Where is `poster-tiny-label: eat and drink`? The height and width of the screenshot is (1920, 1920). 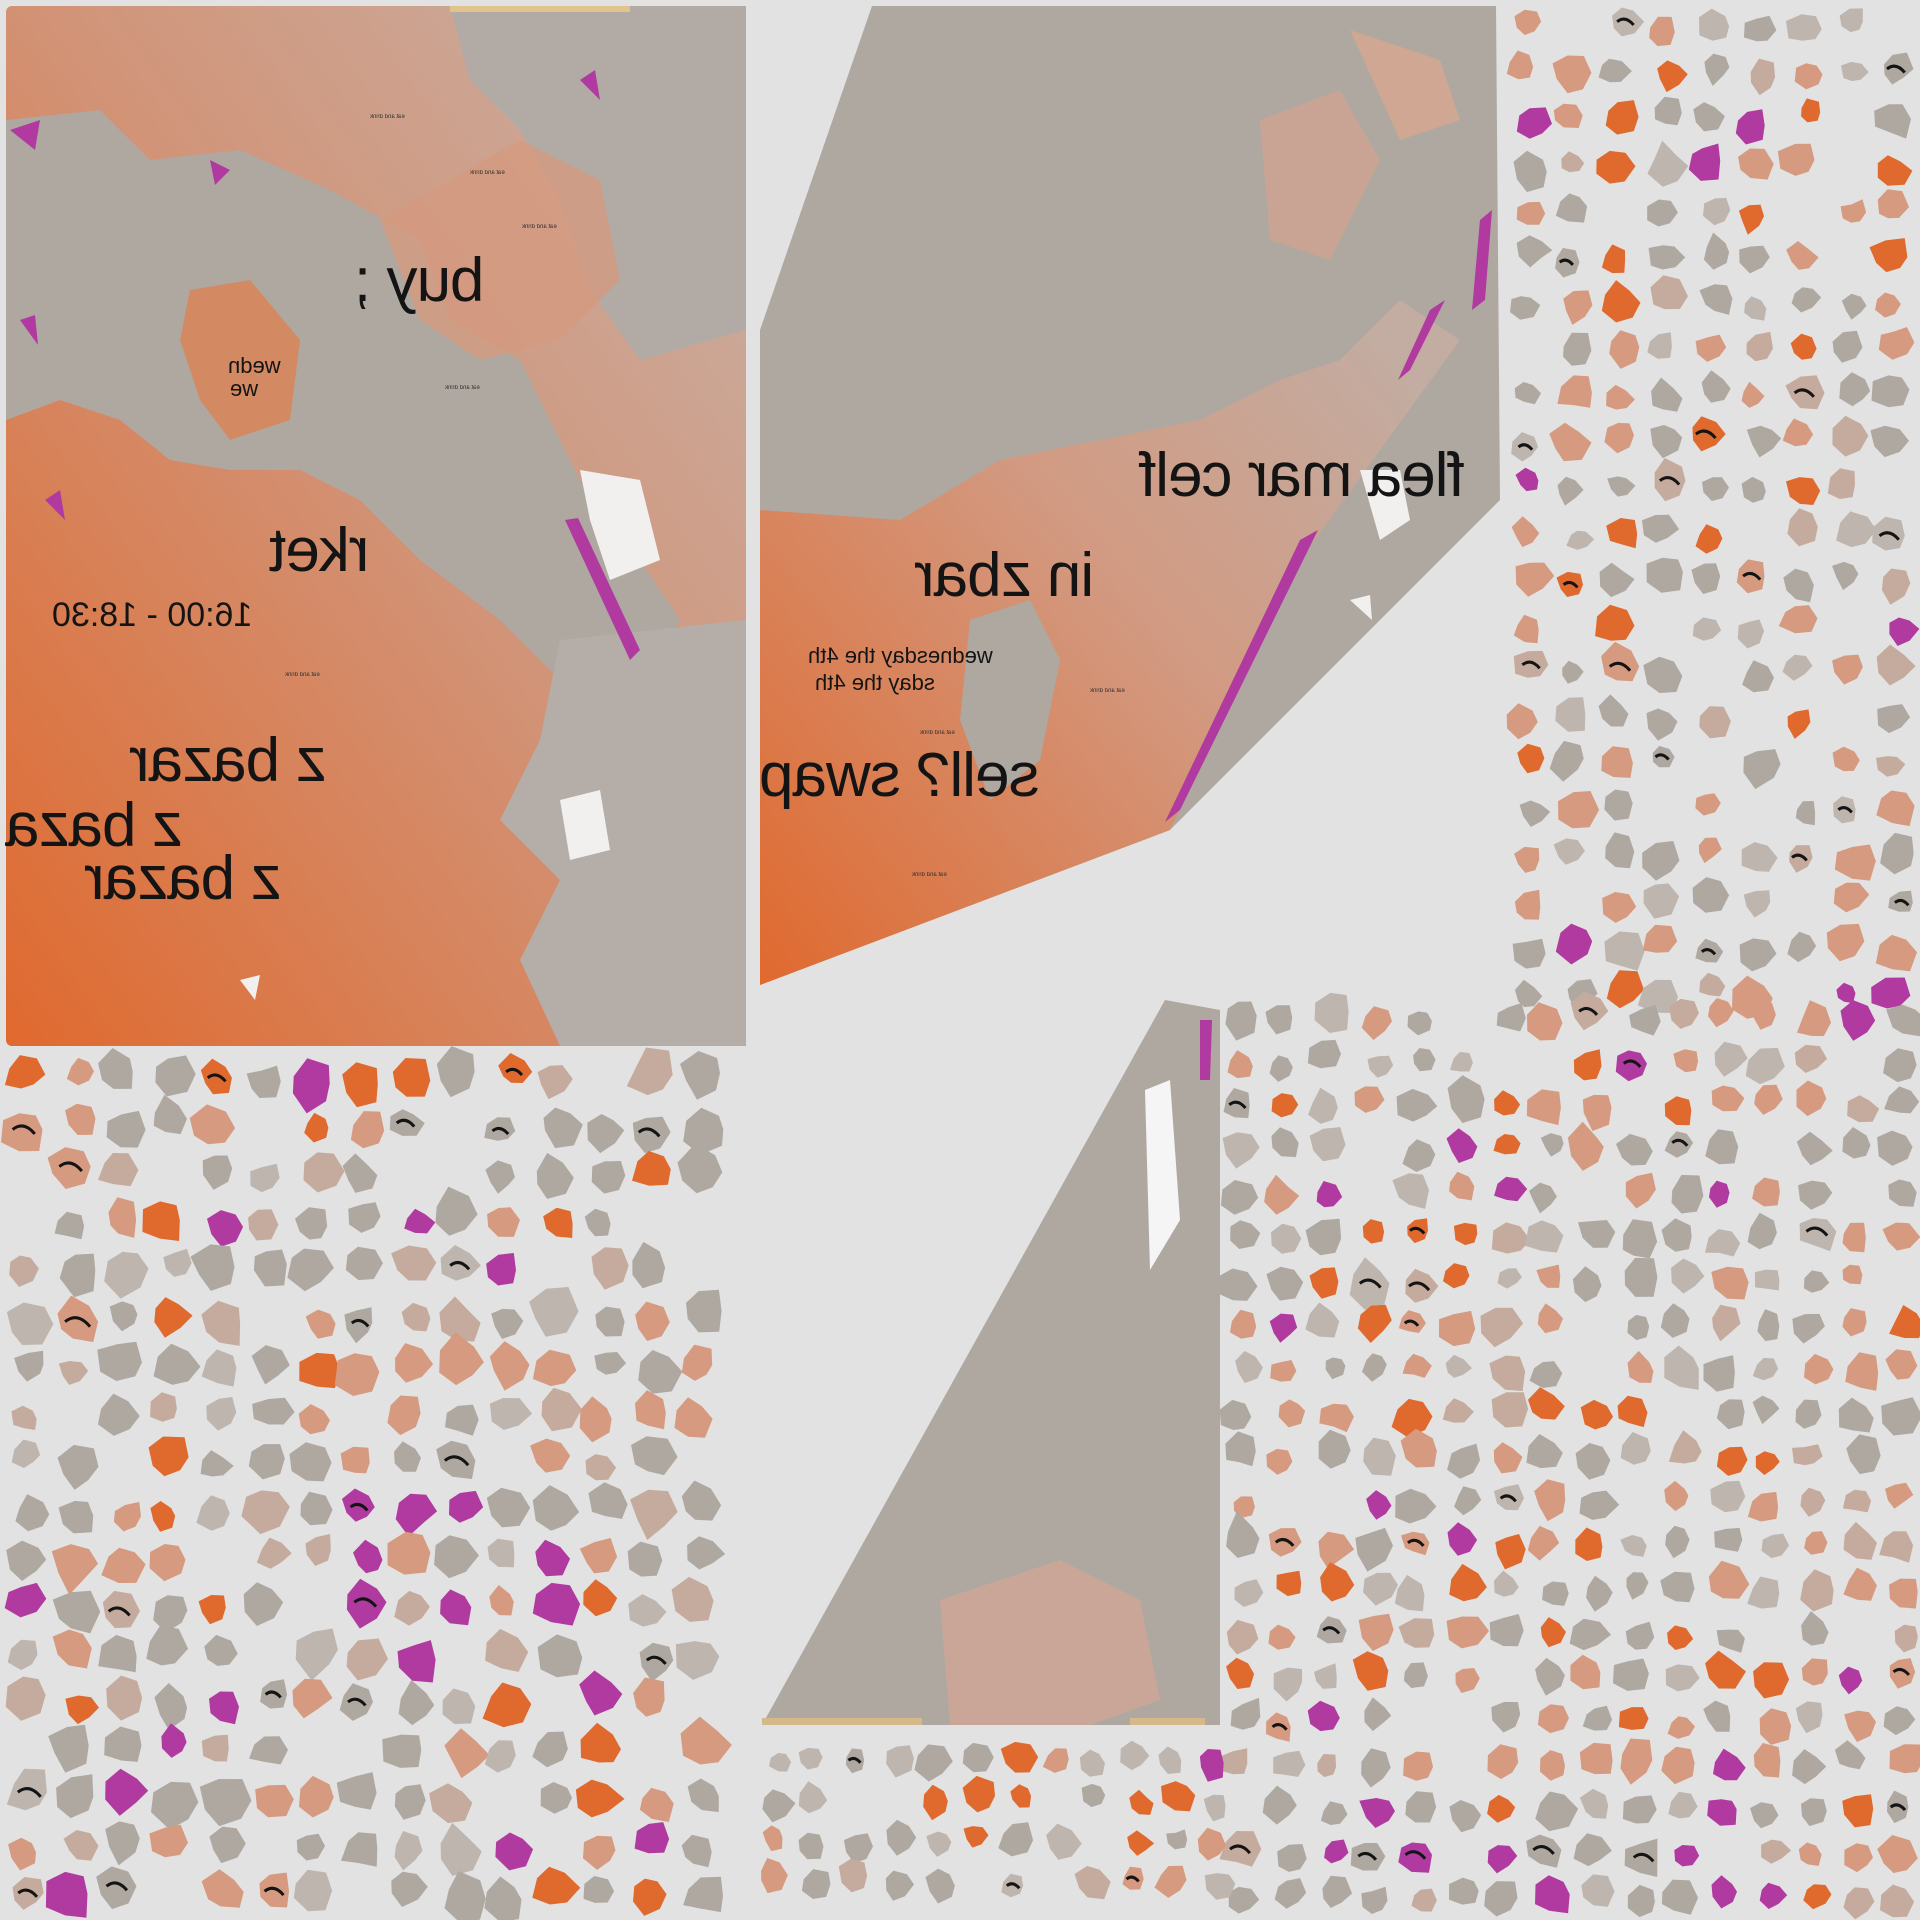 poster-tiny-label: eat and drink is located at coordinates (1107, 691).